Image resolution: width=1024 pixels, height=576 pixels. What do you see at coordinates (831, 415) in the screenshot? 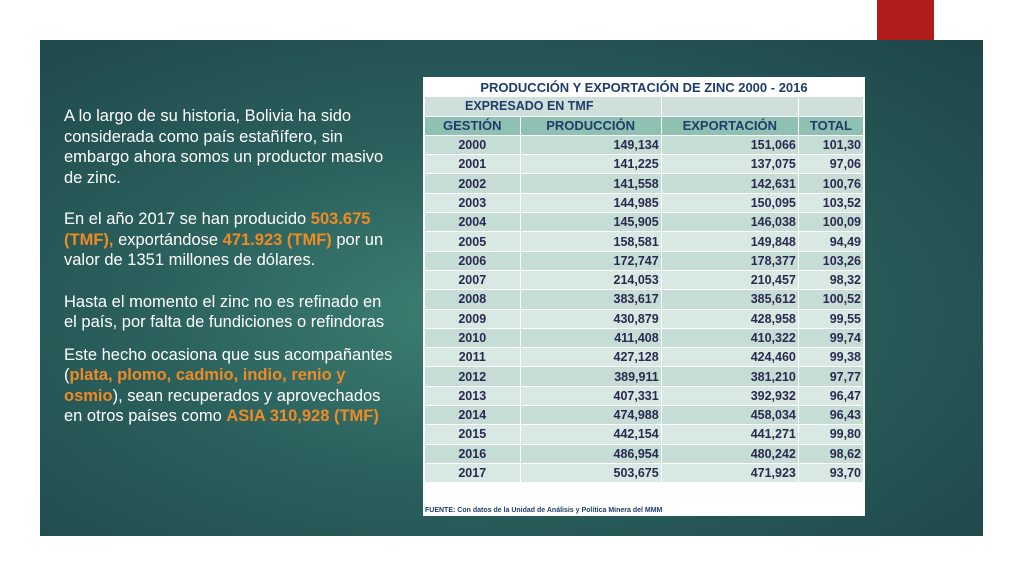
I see `cell-total: 96,43` at bounding box center [831, 415].